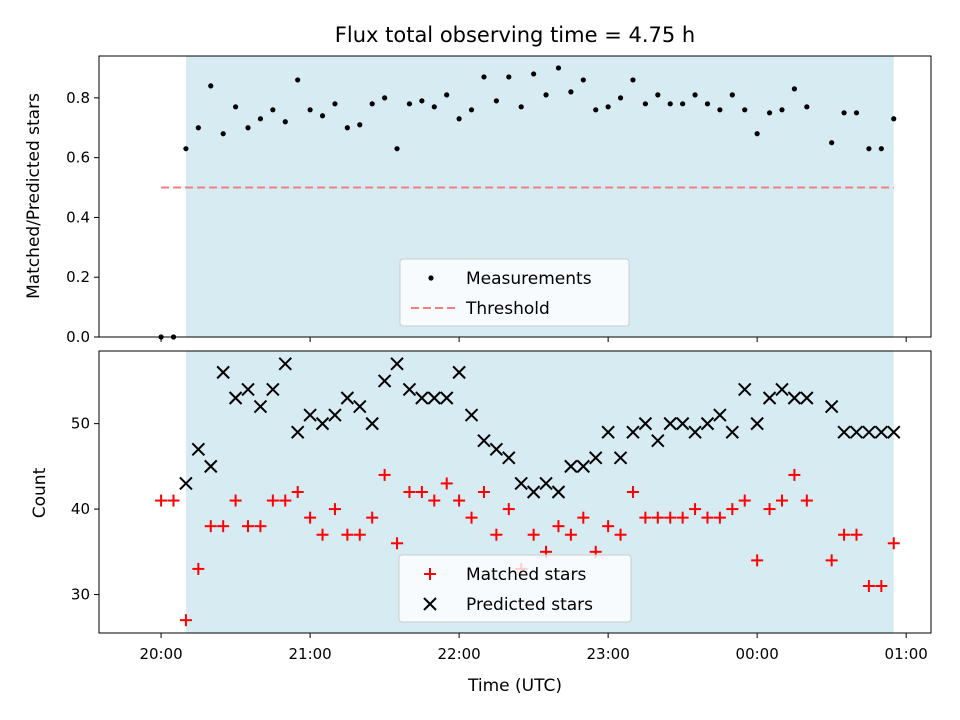  I want to click on x-tick-label: 00:00, so click(757, 654).